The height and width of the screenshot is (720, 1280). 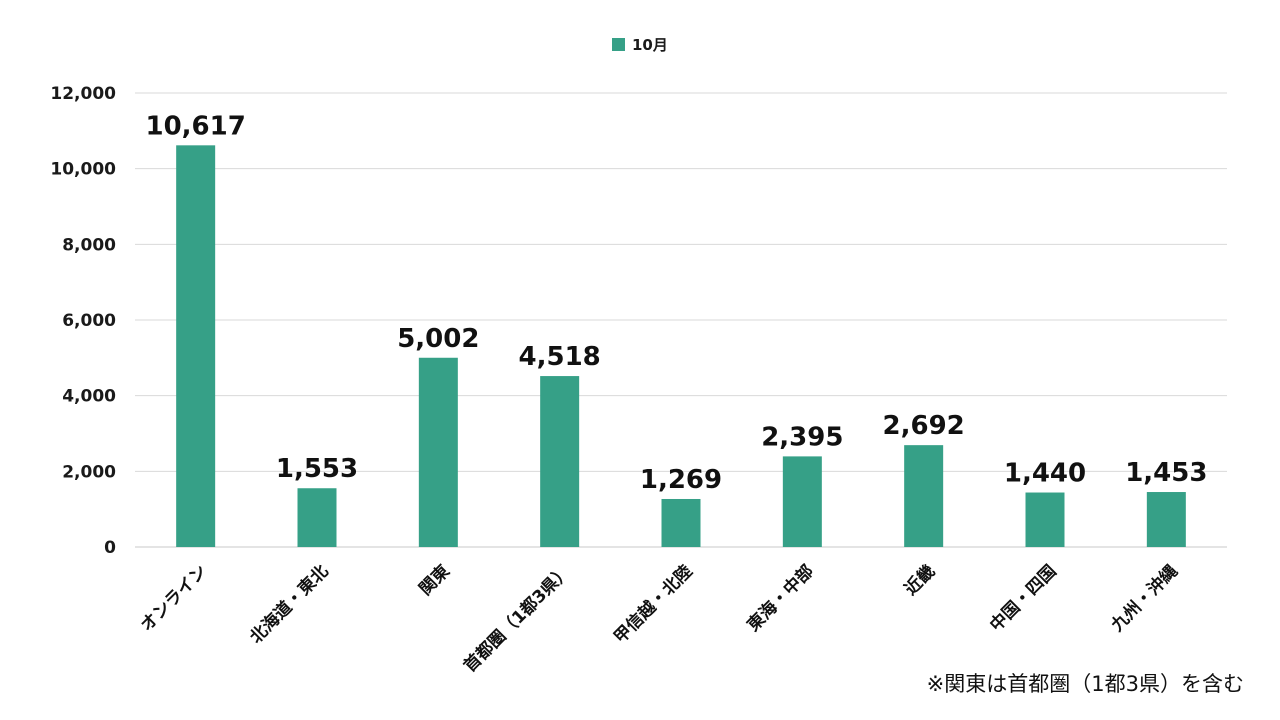 I want to click on data-label: 1,440, so click(x=1045, y=474).